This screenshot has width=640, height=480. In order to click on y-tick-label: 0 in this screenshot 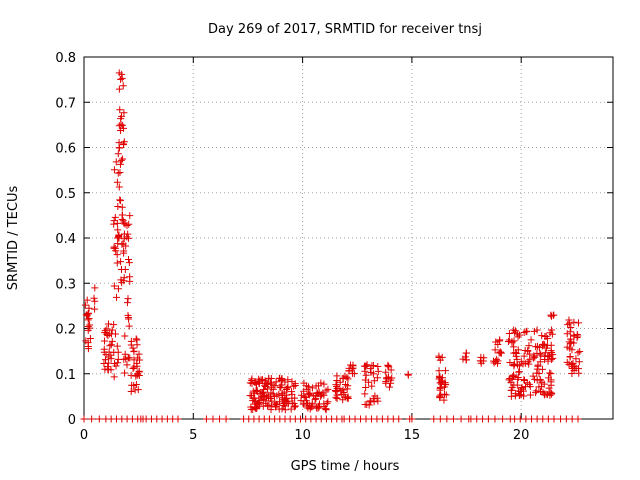, I will do `click(72, 420)`.